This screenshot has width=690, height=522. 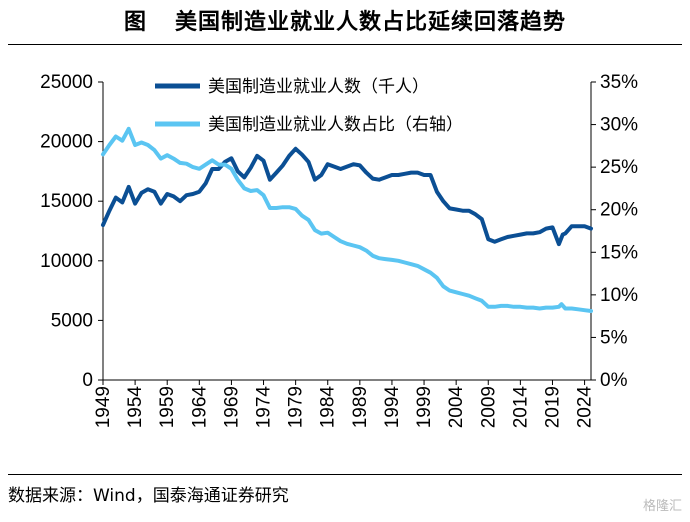 I want to click on x-tick-label: 2004, so click(x=456, y=407).